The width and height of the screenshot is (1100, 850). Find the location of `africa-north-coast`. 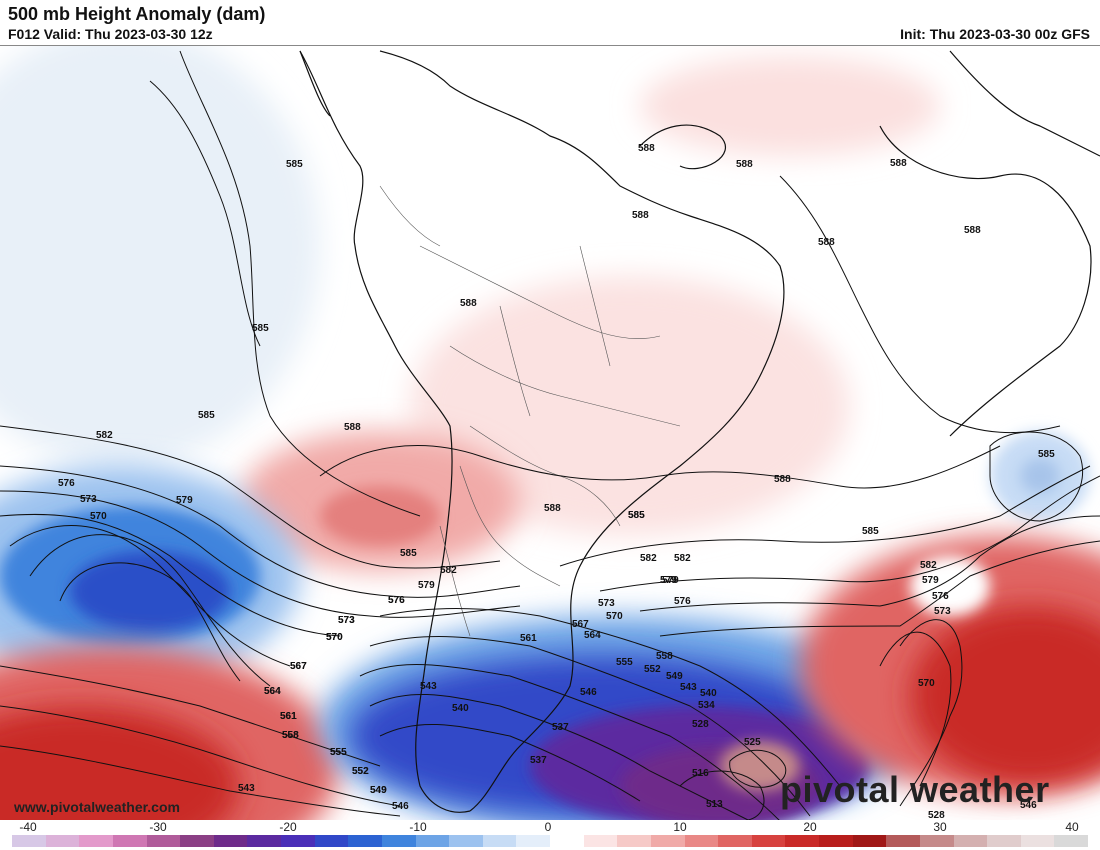

africa-north-coast is located at coordinates (1024, 103).